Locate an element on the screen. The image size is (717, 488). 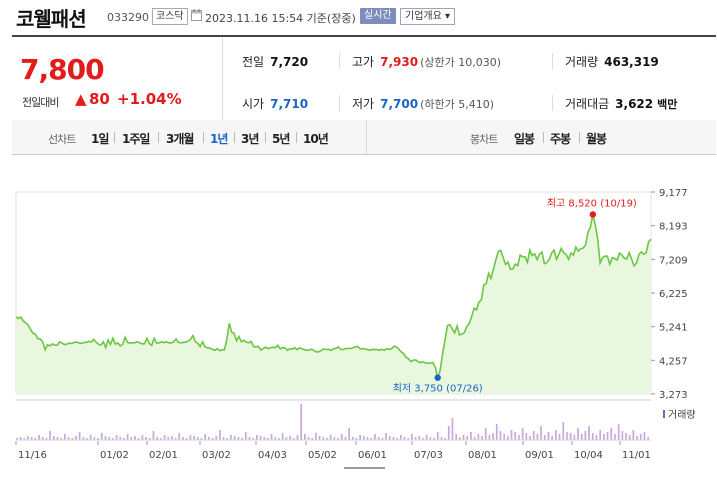
open-label: 시가 is located at coordinates (253, 104).